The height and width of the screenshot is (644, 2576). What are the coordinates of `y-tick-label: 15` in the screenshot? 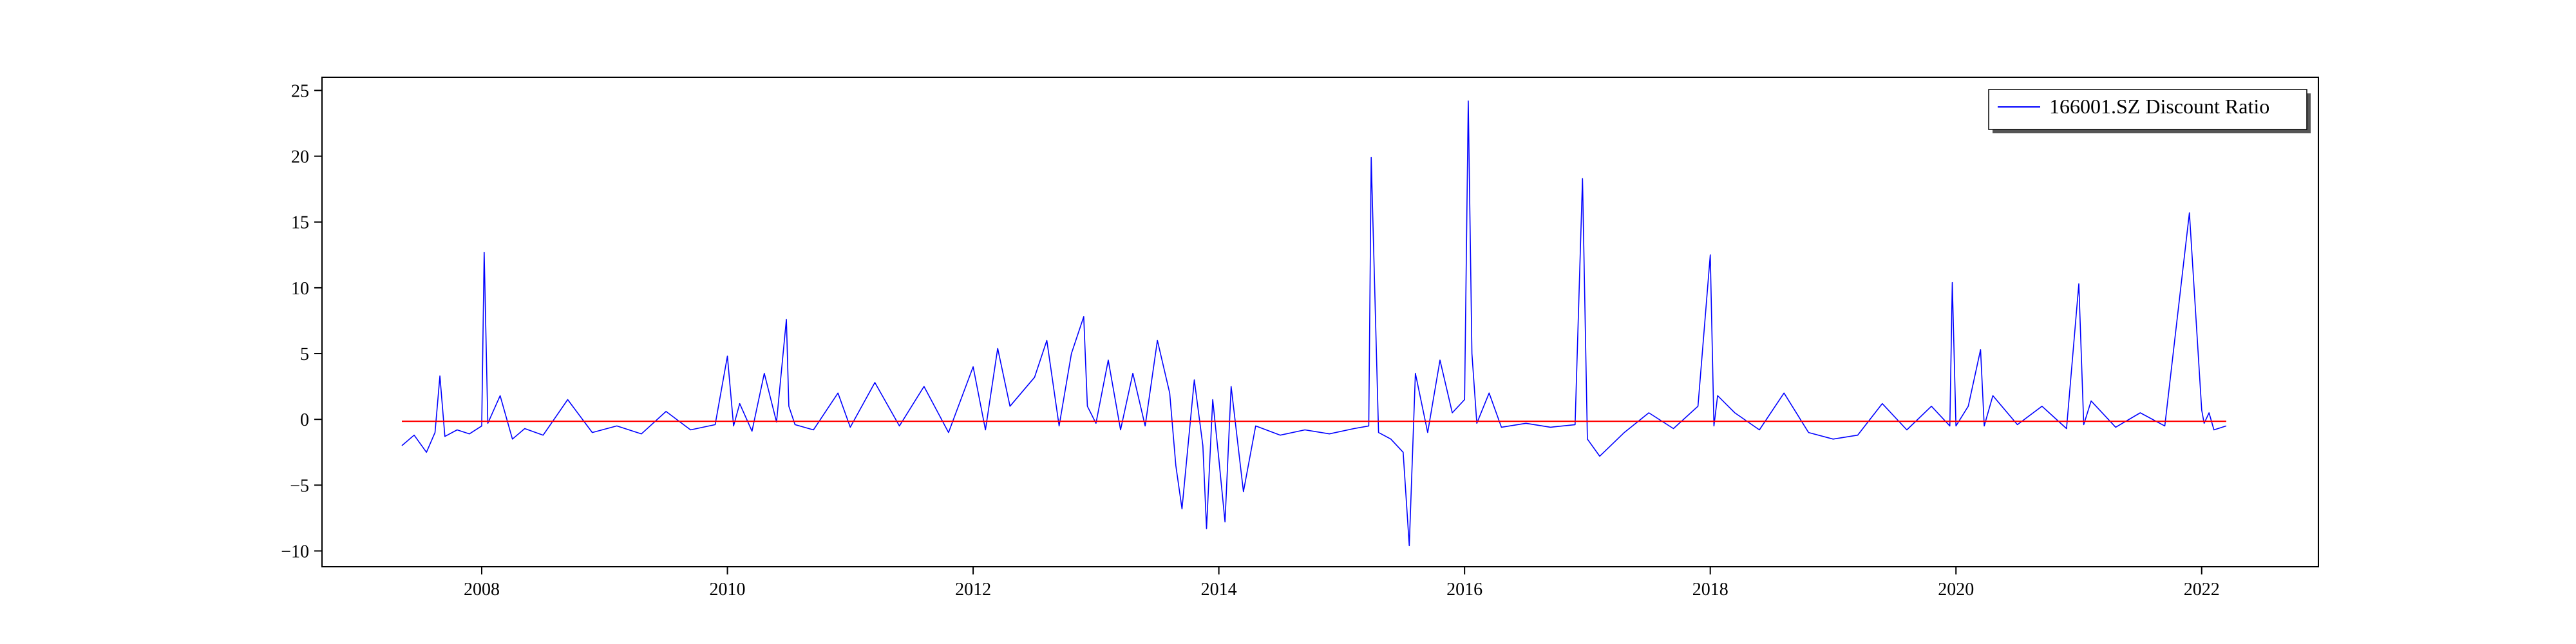 It's located at (300, 223).